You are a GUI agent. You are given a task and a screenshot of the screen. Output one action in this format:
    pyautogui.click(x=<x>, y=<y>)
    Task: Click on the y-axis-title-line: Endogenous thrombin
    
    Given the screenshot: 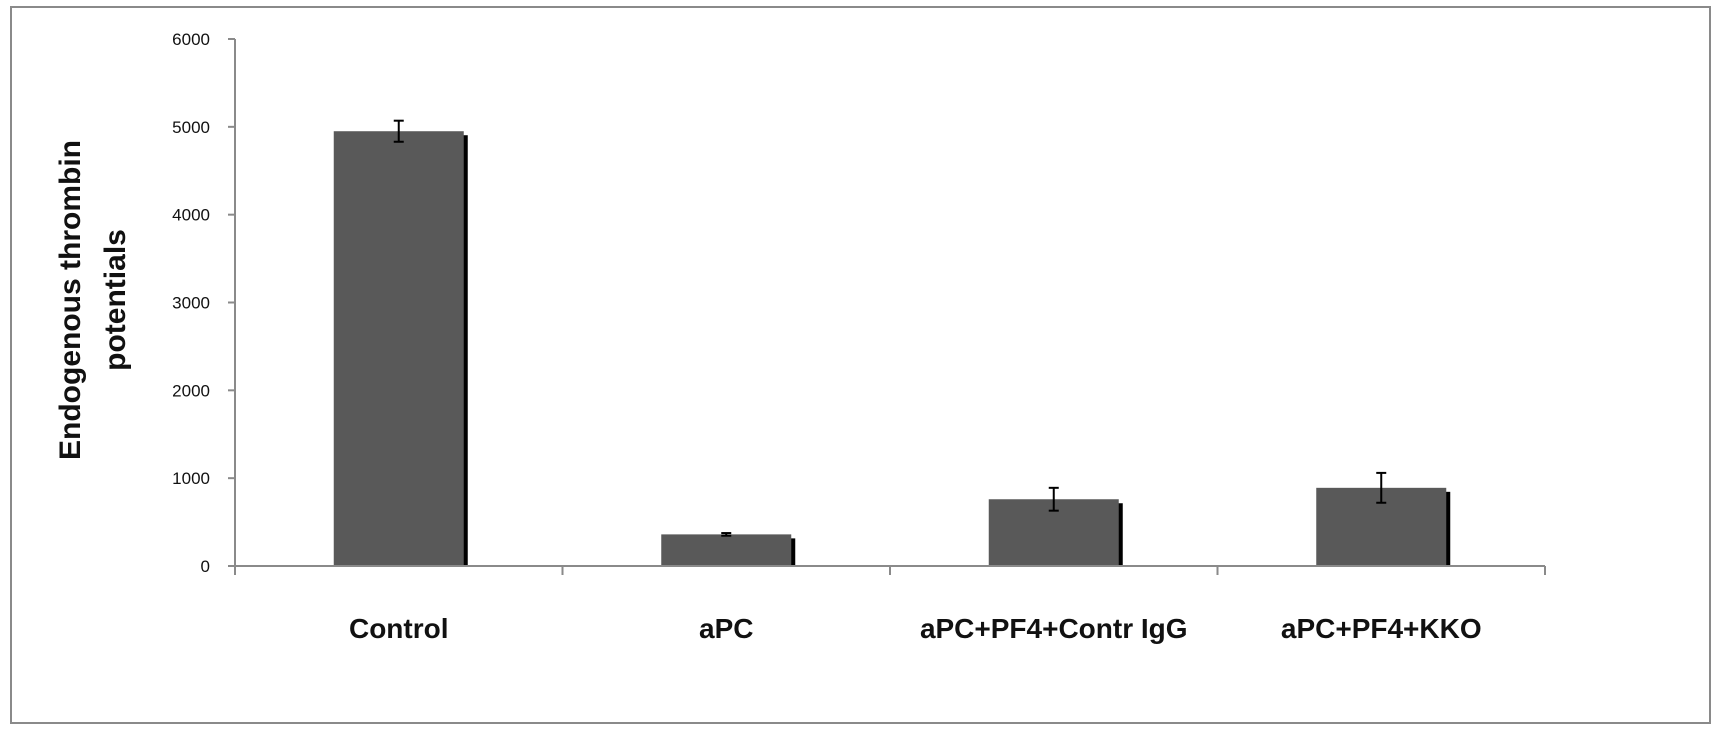 What is the action you would take?
    pyautogui.click(x=70, y=300)
    